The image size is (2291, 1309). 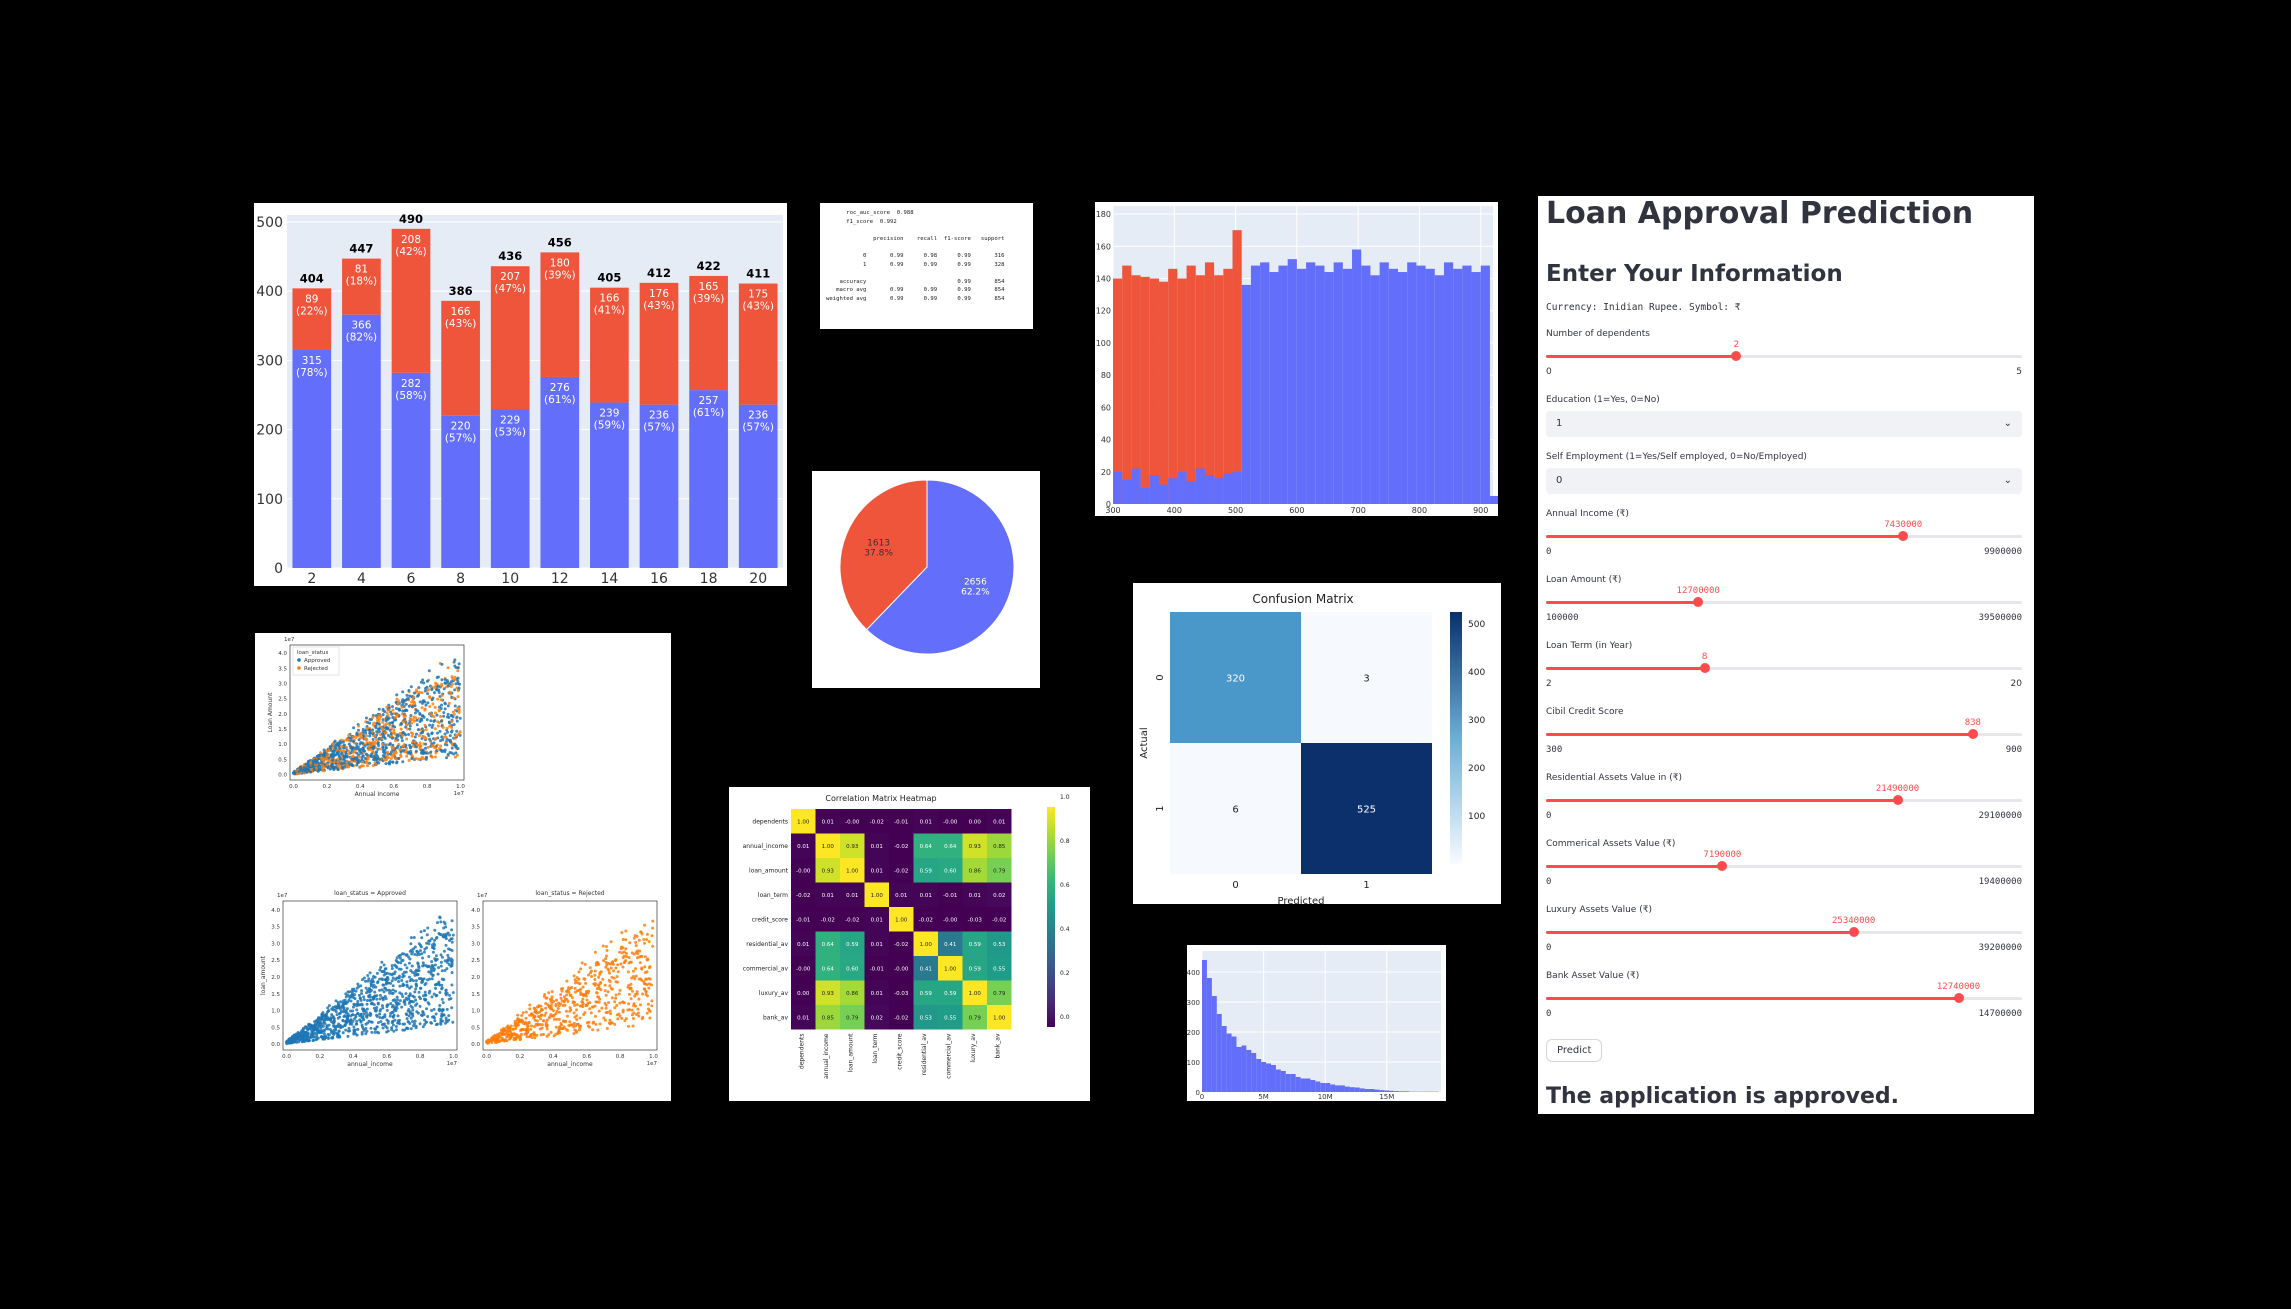 What do you see at coordinates (1224, 1059) in the screenshot?
I see `histogram-bar` at bounding box center [1224, 1059].